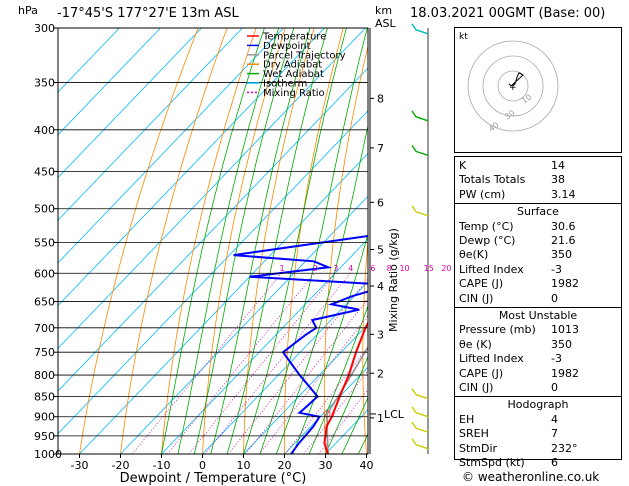  Describe the element at coordinates (565, 330) in the screenshot. I see `row-value: 1013` at that location.